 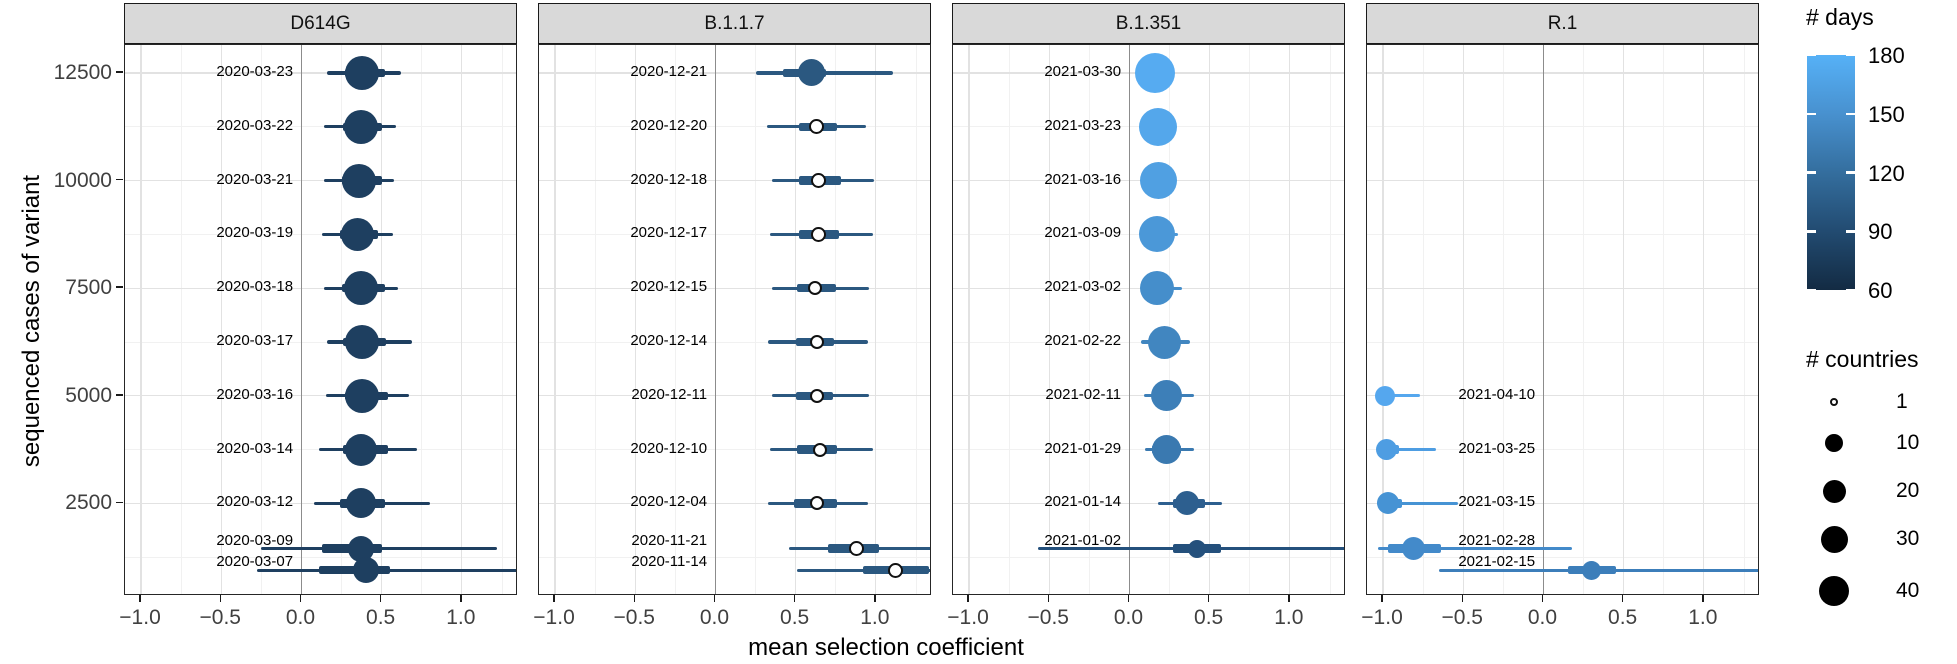 What do you see at coordinates (1886, 173) in the screenshot?
I see `days-colorbar-label: 120` at bounding box center [1886, 173].